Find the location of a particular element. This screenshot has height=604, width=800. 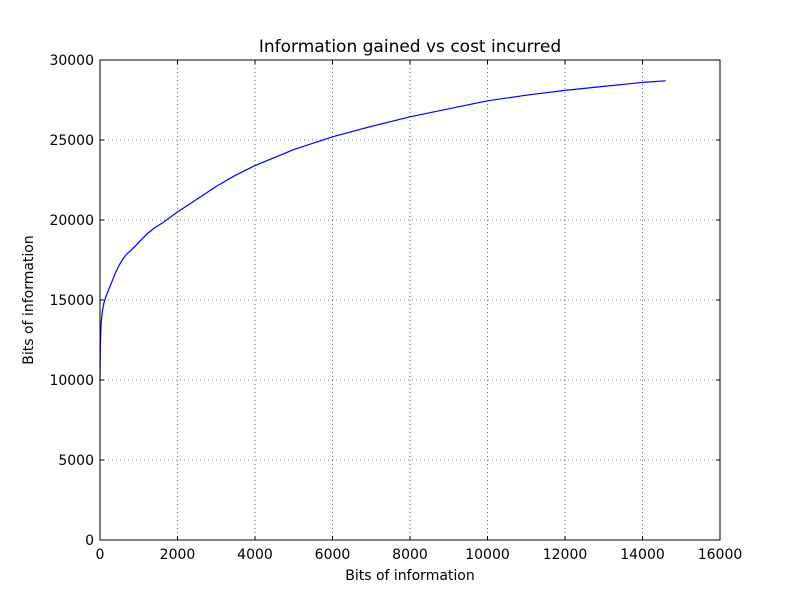

x-axis-title: Bits of information is located at coordinates (409, 576).